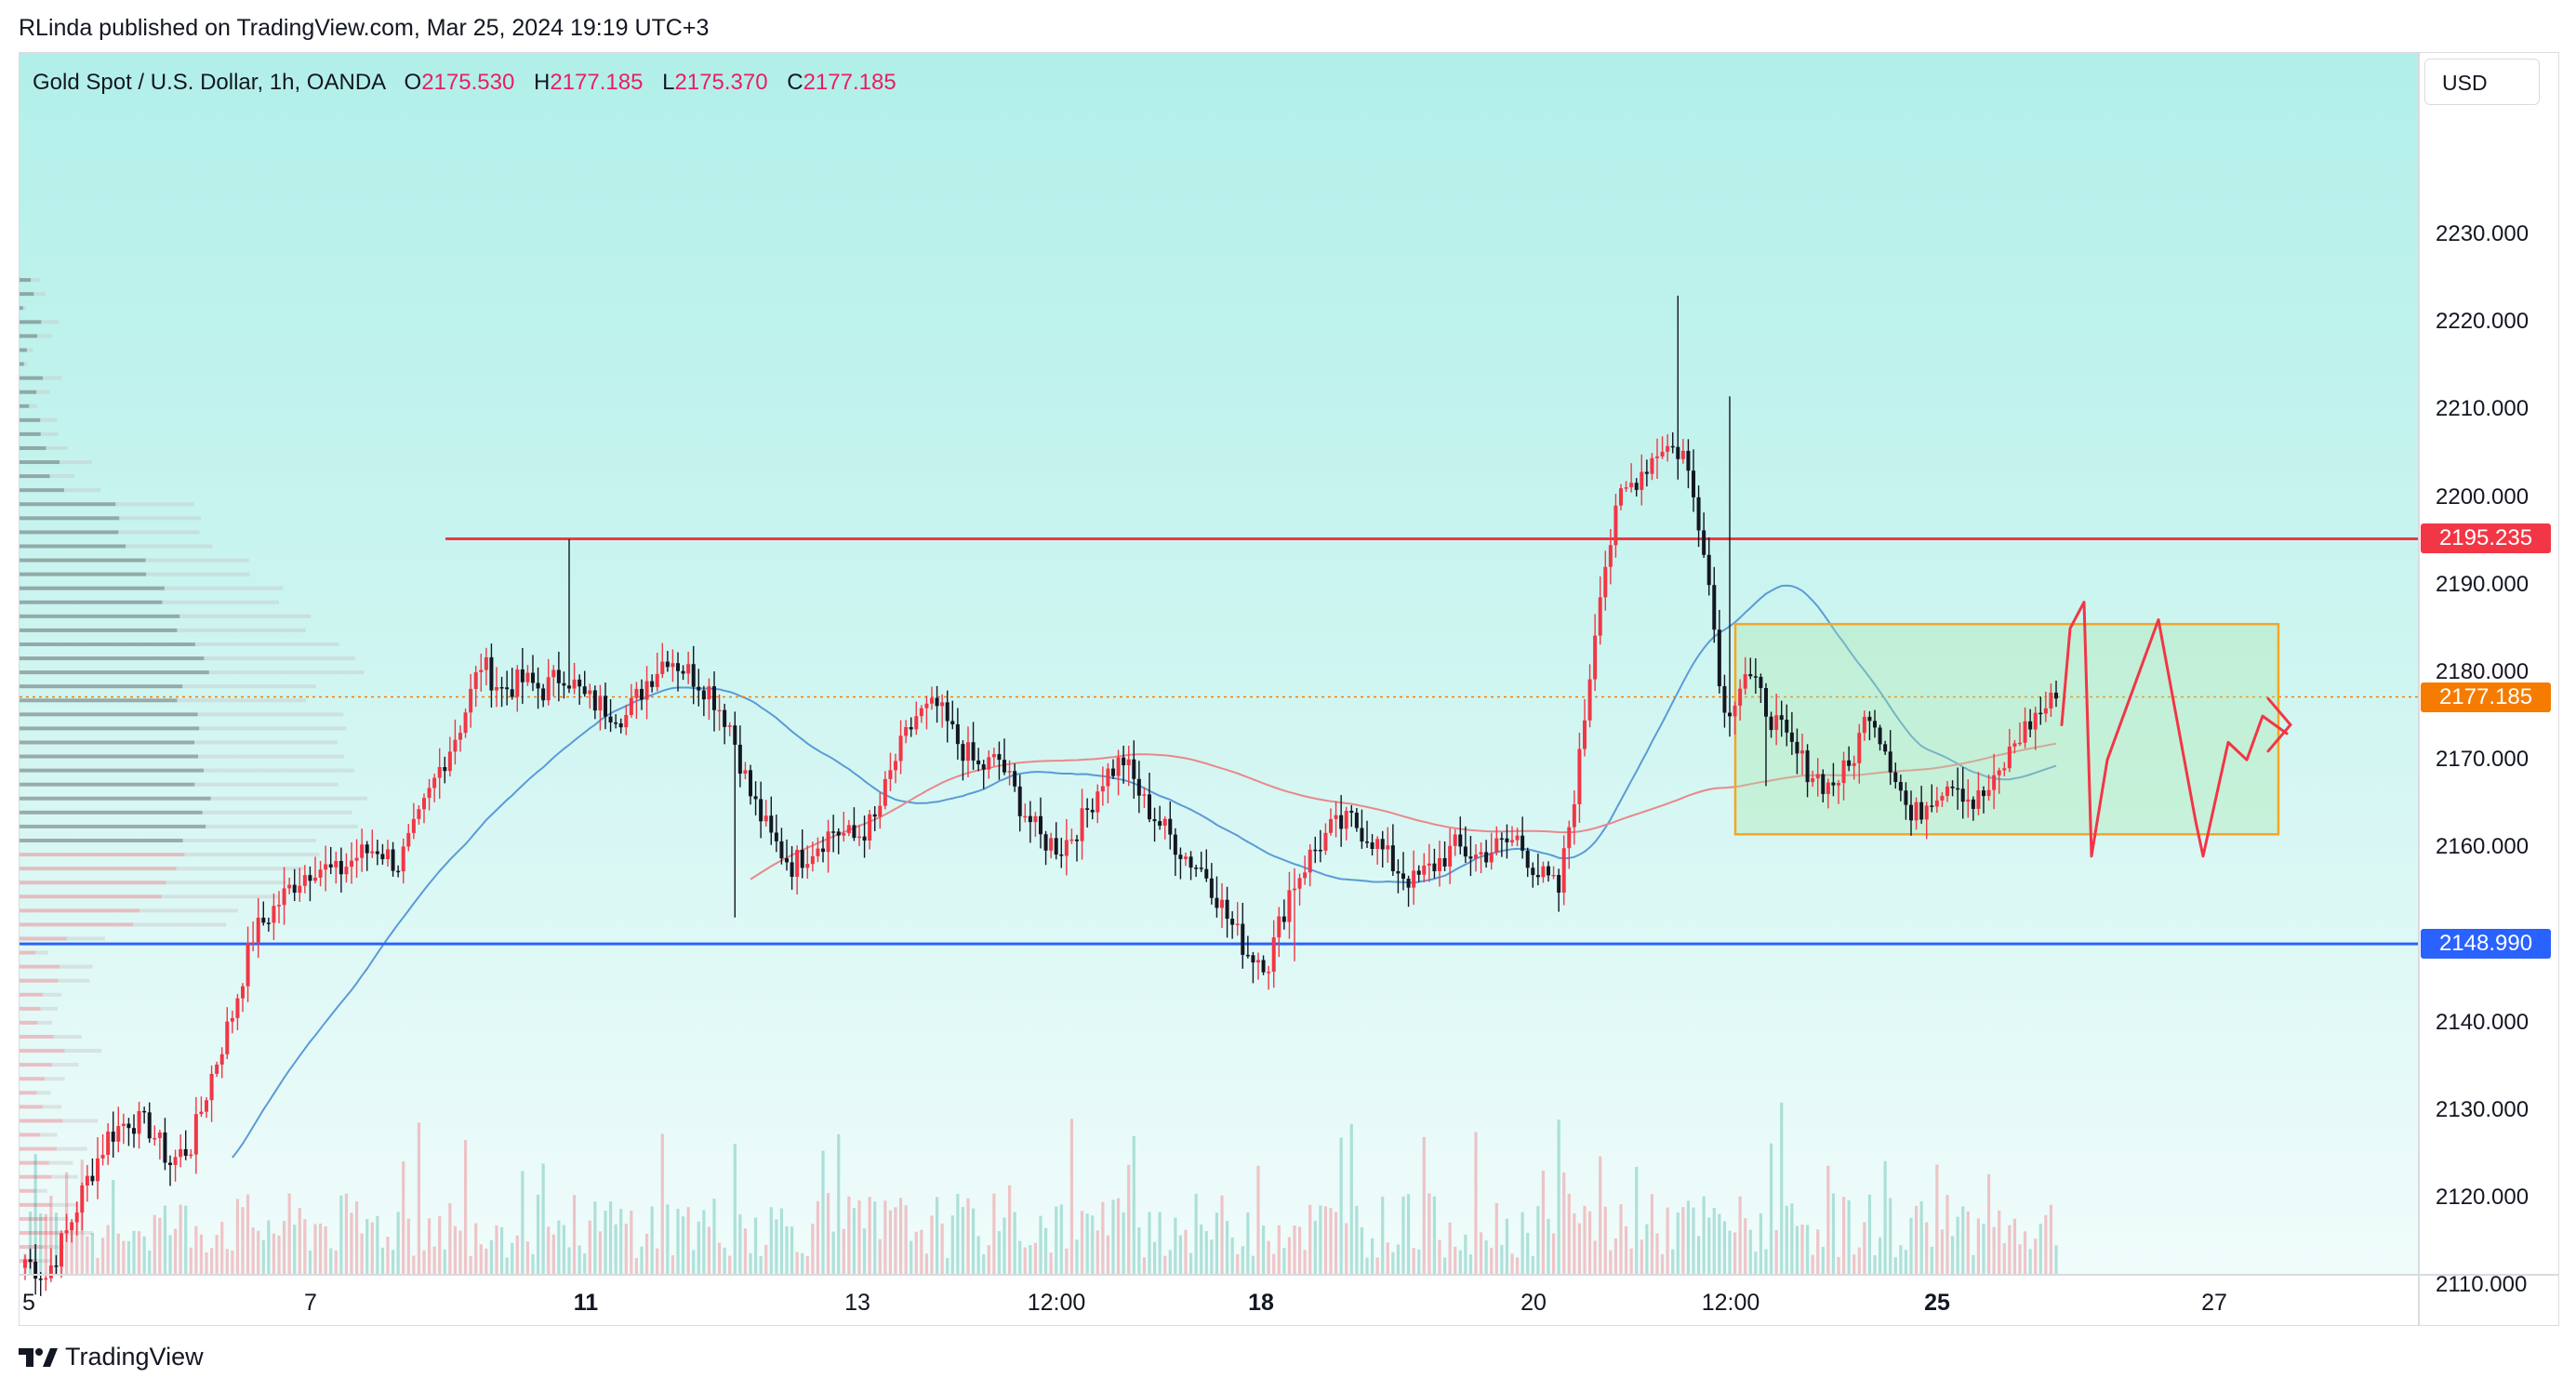  I want to click on current-price-label: 2177.185, so click(2486, 697).